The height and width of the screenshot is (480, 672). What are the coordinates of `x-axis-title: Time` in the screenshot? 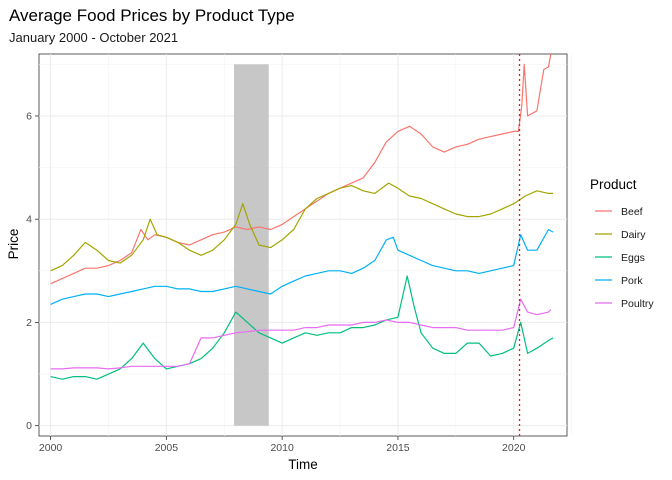 It's located at (303, 464).